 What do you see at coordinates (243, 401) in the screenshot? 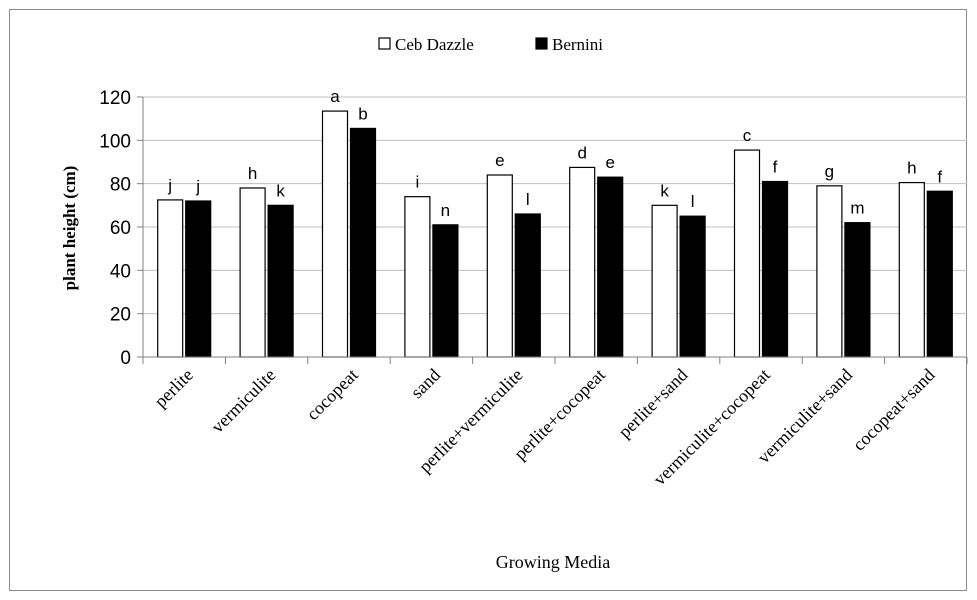
I see `x-tick-label: vermiculite` at bounding box center [243, 401].